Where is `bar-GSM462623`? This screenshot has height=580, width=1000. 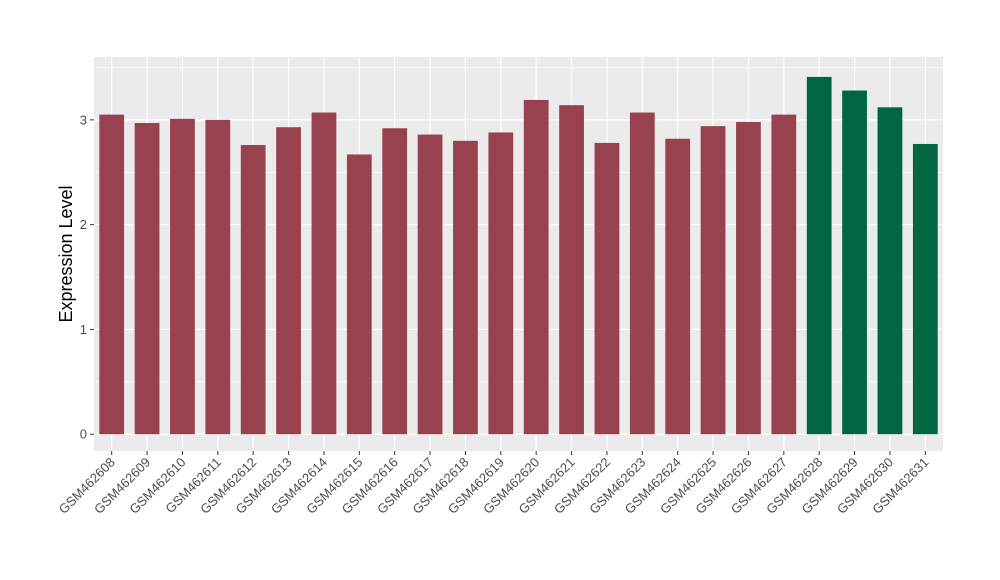 bar-GSM462623 is located at coordinates (642, 273).